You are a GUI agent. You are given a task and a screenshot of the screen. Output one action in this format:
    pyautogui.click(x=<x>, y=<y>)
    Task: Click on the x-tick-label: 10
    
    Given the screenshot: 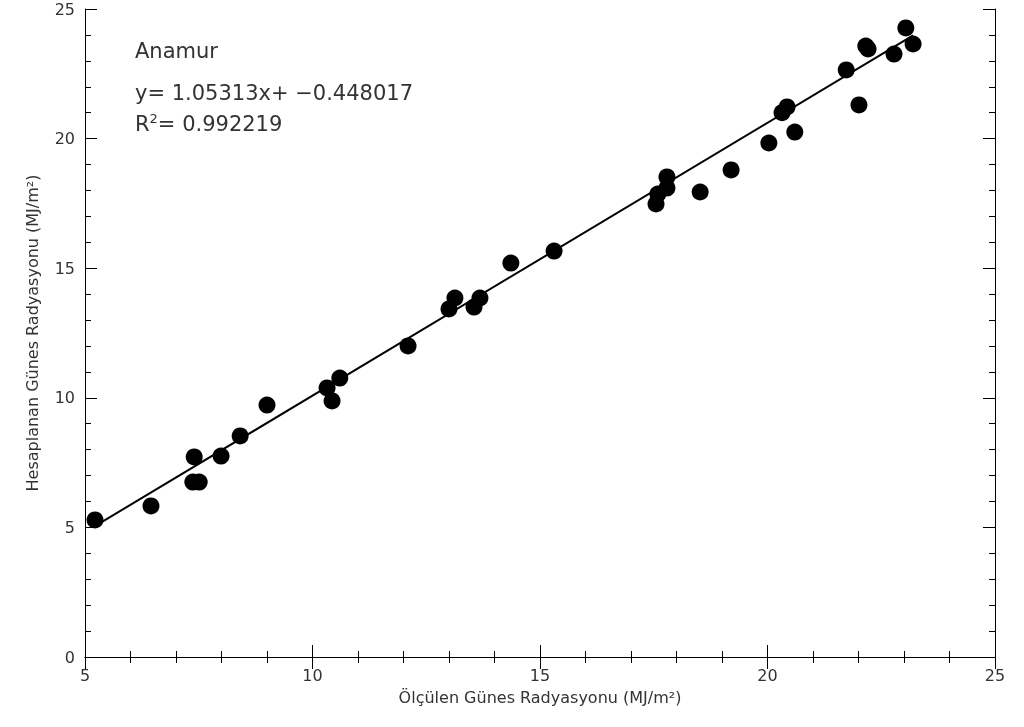 What is the action you would take?
    pyautogui.click(x=312, y=675)
    